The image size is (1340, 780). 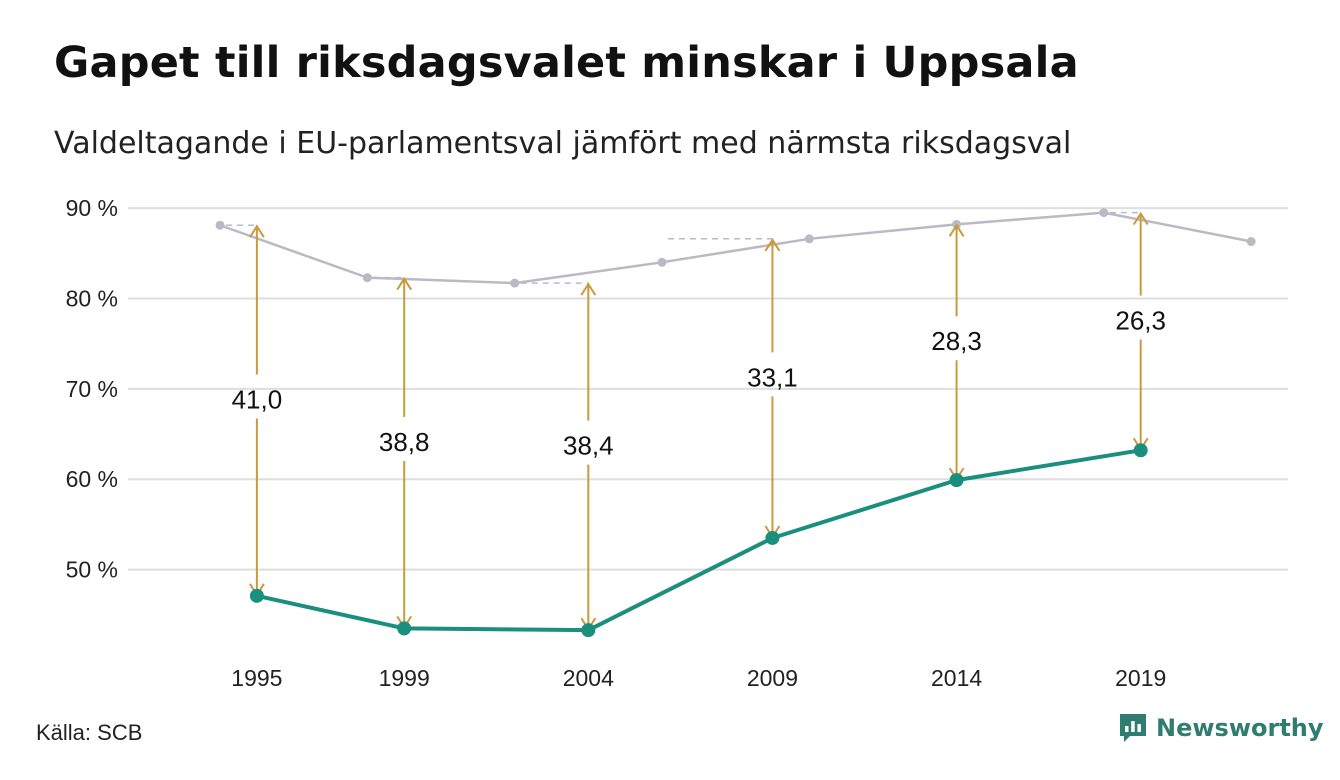 What do you see at coordinates (698, 678) in the screenshot?
I see `x-axis-ticks: 1995 1999 2004 2009 2014 2019` at bounding box center [698, 678].